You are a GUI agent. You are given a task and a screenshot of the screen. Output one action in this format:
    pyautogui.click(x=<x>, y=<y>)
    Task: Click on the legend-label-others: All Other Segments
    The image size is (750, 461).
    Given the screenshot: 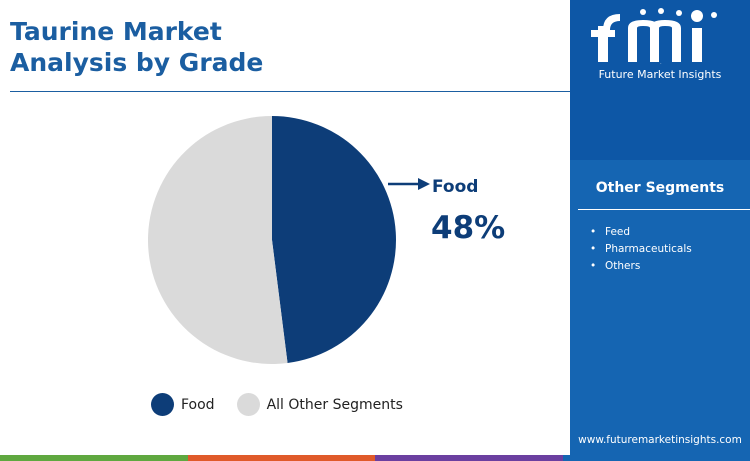 What is the action you would take?
    pyautogui.click(x=334, y=404)
    